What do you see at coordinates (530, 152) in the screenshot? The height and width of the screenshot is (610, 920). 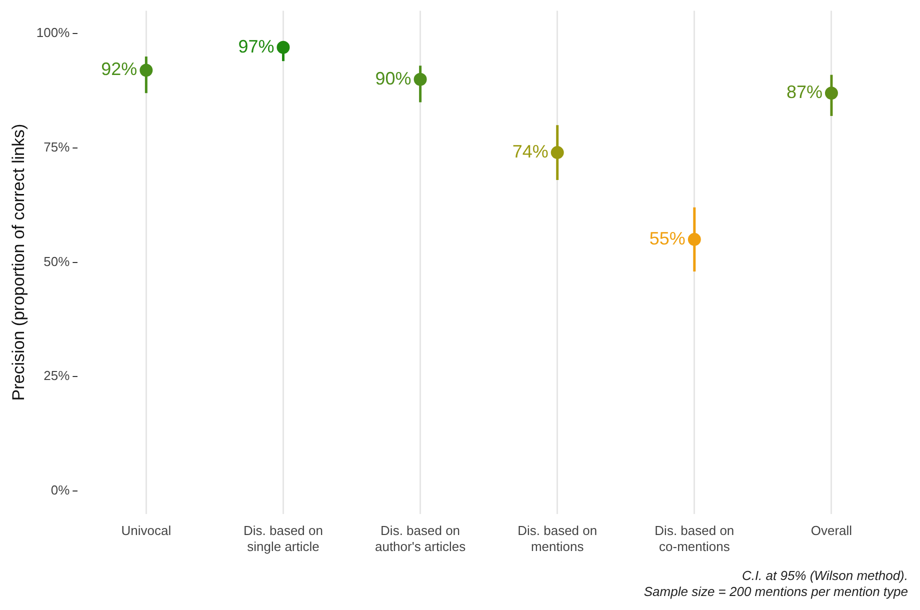 I see `data-label: 74%` at bounding box center [530, 152].